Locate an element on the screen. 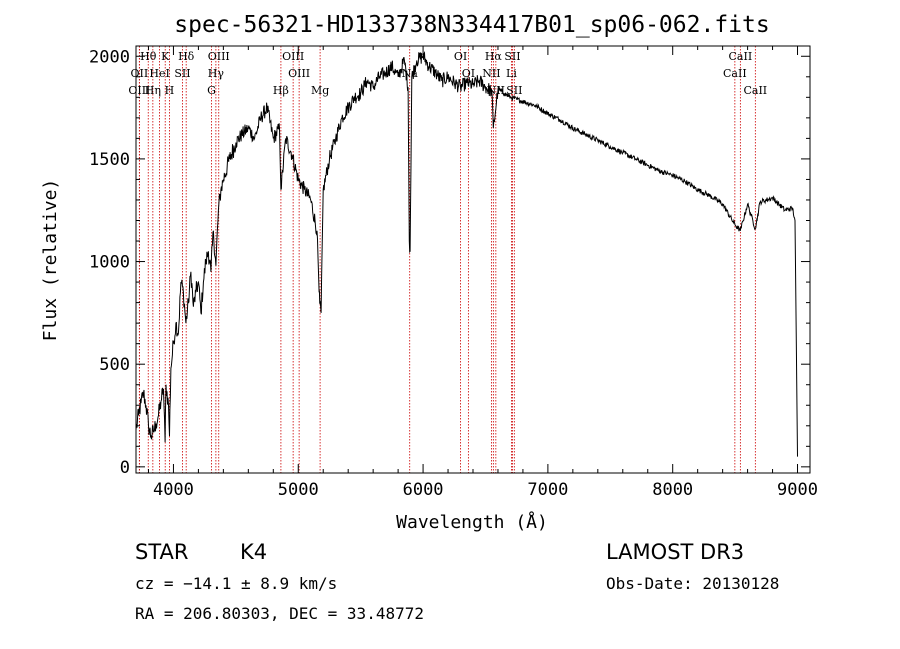 This screenshot has width=900, height=649. y-tick-label: 1500 is located at coordinates (109, 160).